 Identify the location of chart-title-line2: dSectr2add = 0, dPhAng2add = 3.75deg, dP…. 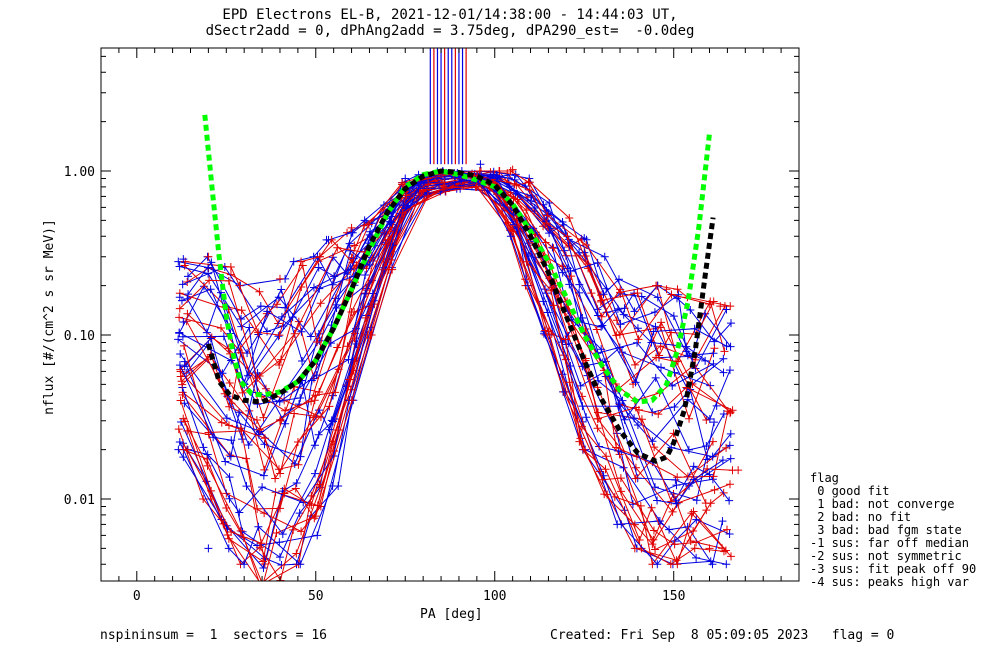
(450, 31).